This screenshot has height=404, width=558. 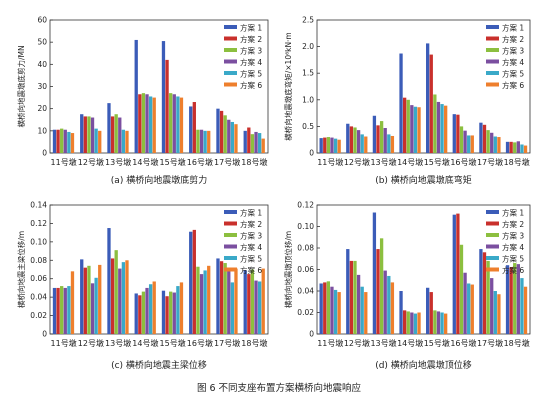 I want to click on x-tick-label: 12号墩, so click(x=357, y=162).